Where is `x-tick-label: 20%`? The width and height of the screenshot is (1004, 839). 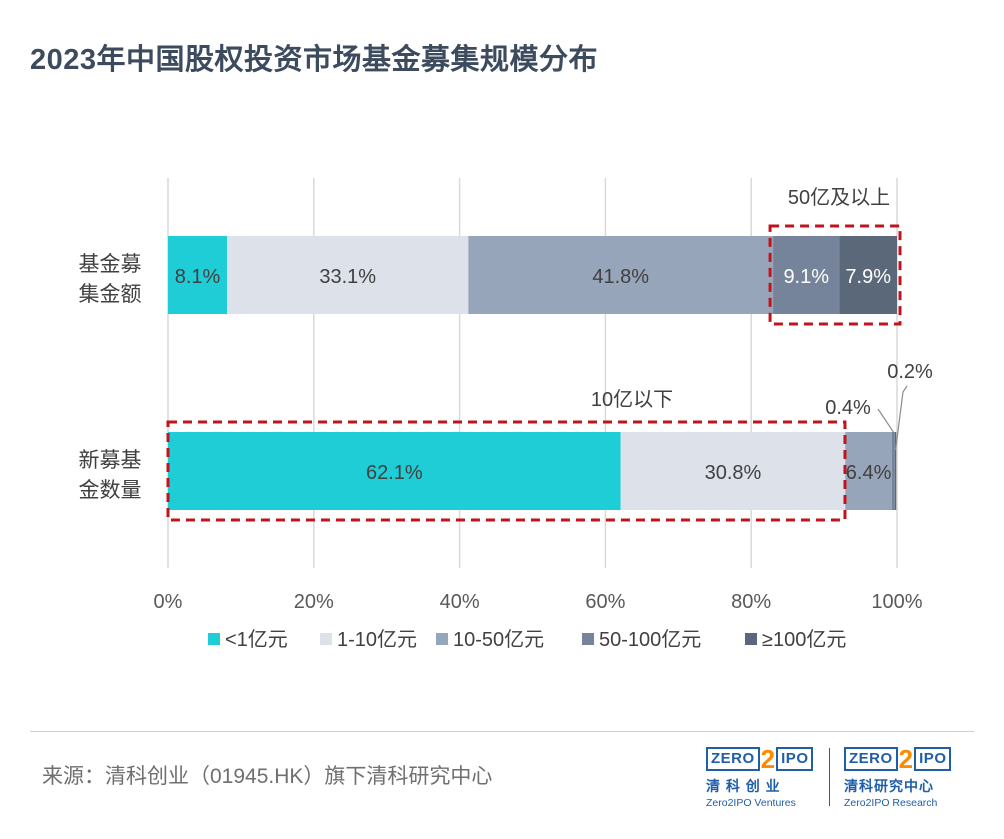
x-tick-label: 20% is located at coordinates (314, 602).